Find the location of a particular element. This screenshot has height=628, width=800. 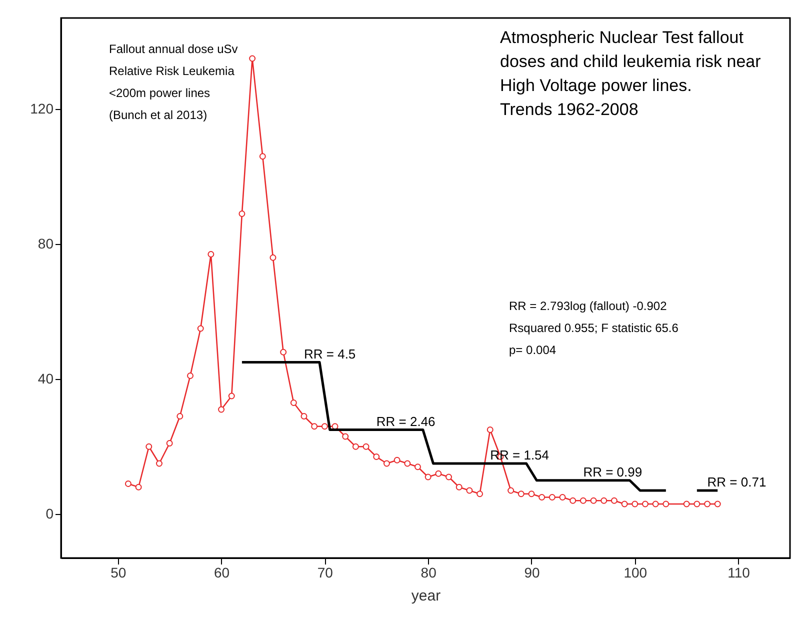

x-tick-label: 60 is located at coordinates (222, 572).